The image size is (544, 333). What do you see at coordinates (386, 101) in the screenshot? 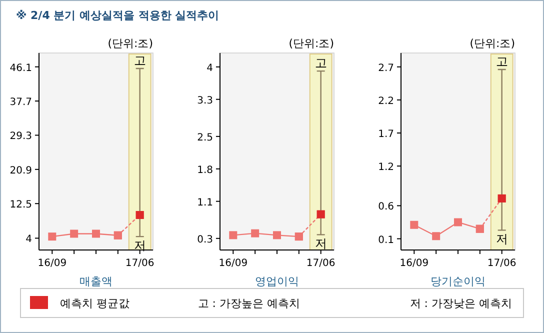
I see `y-tick-label: 2.2` at bounding box center [386, 101].